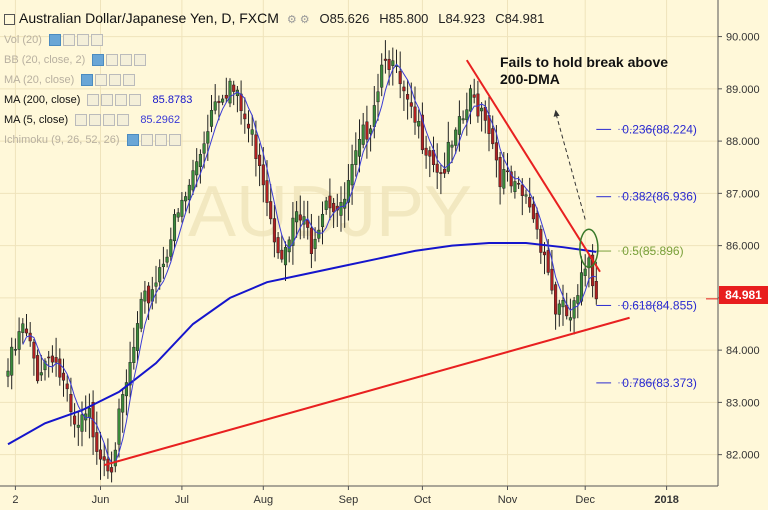 The height and width of the screenshot is (510, 768). I want to click on fib-label: 0.382(86.936), so click(659, 197).